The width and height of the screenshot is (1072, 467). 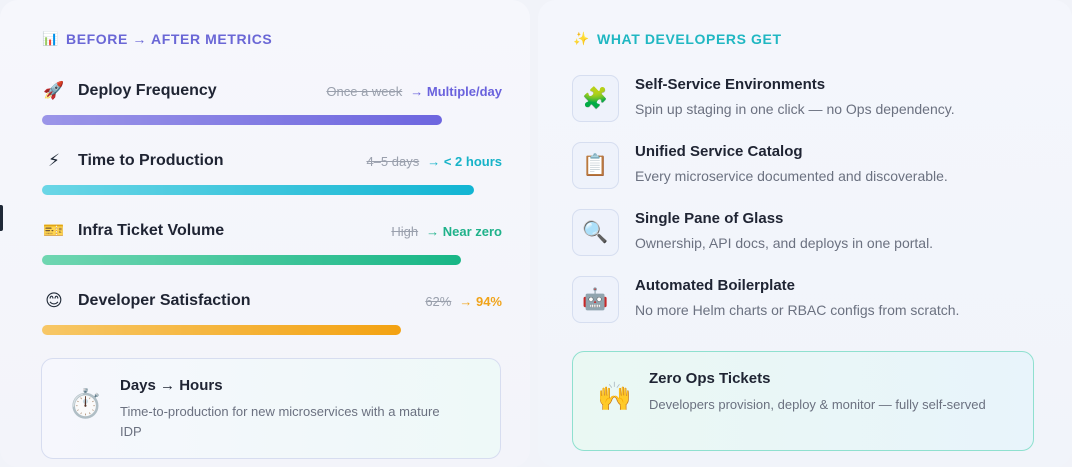 I want to click on metric-developer-satisfaction: 😊 Developer Satisfaction 62% → 94%, so click(x=272, y=315).